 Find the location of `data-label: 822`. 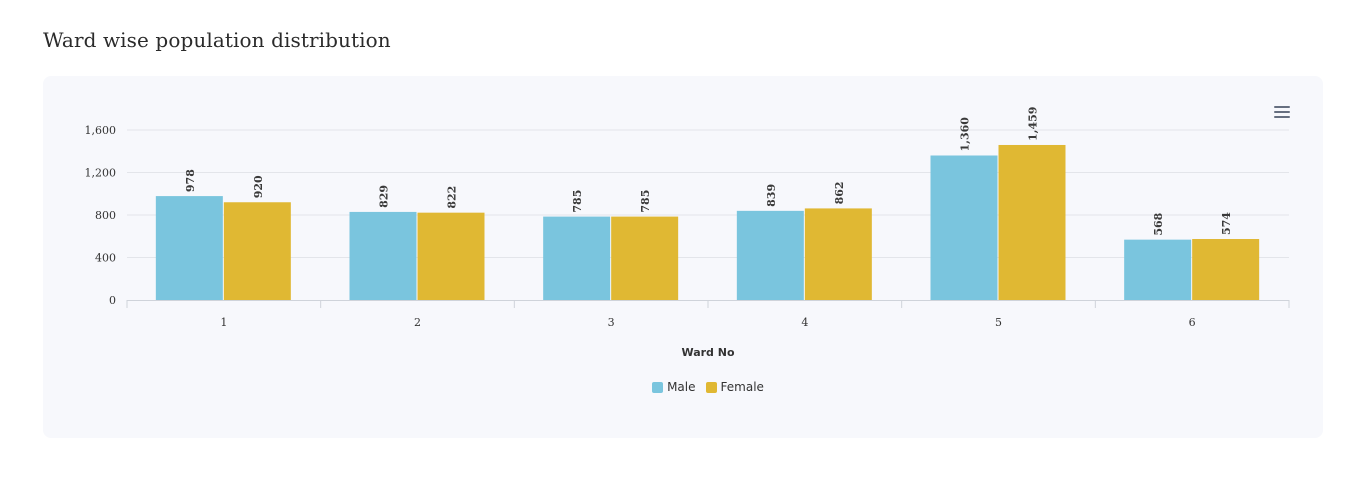

data-label: 822 is located at coordinates (452, 197).